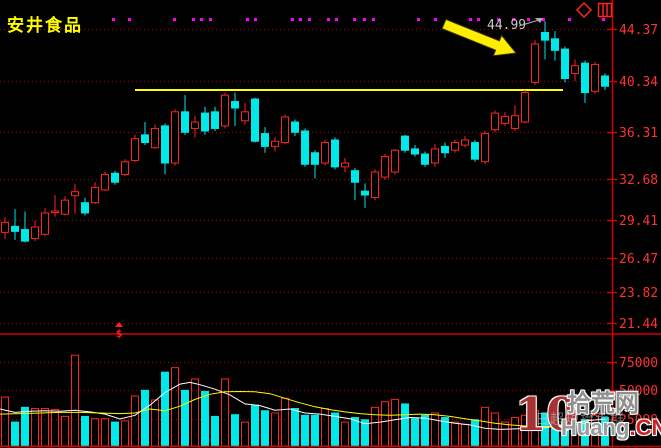 The height and width of the screenshot is (448, 661). What do you see at coordinates (638, 180) in the screenshot?
I see `price-axis-label: 32.68` at bounding box center [638, 180].